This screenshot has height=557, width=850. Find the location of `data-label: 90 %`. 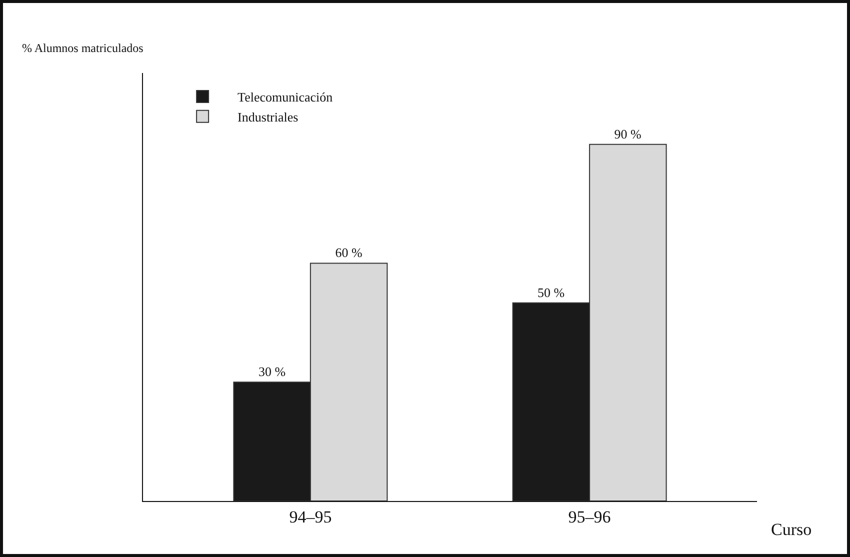

data-label: 90 % is located at coordinates (628, 134).